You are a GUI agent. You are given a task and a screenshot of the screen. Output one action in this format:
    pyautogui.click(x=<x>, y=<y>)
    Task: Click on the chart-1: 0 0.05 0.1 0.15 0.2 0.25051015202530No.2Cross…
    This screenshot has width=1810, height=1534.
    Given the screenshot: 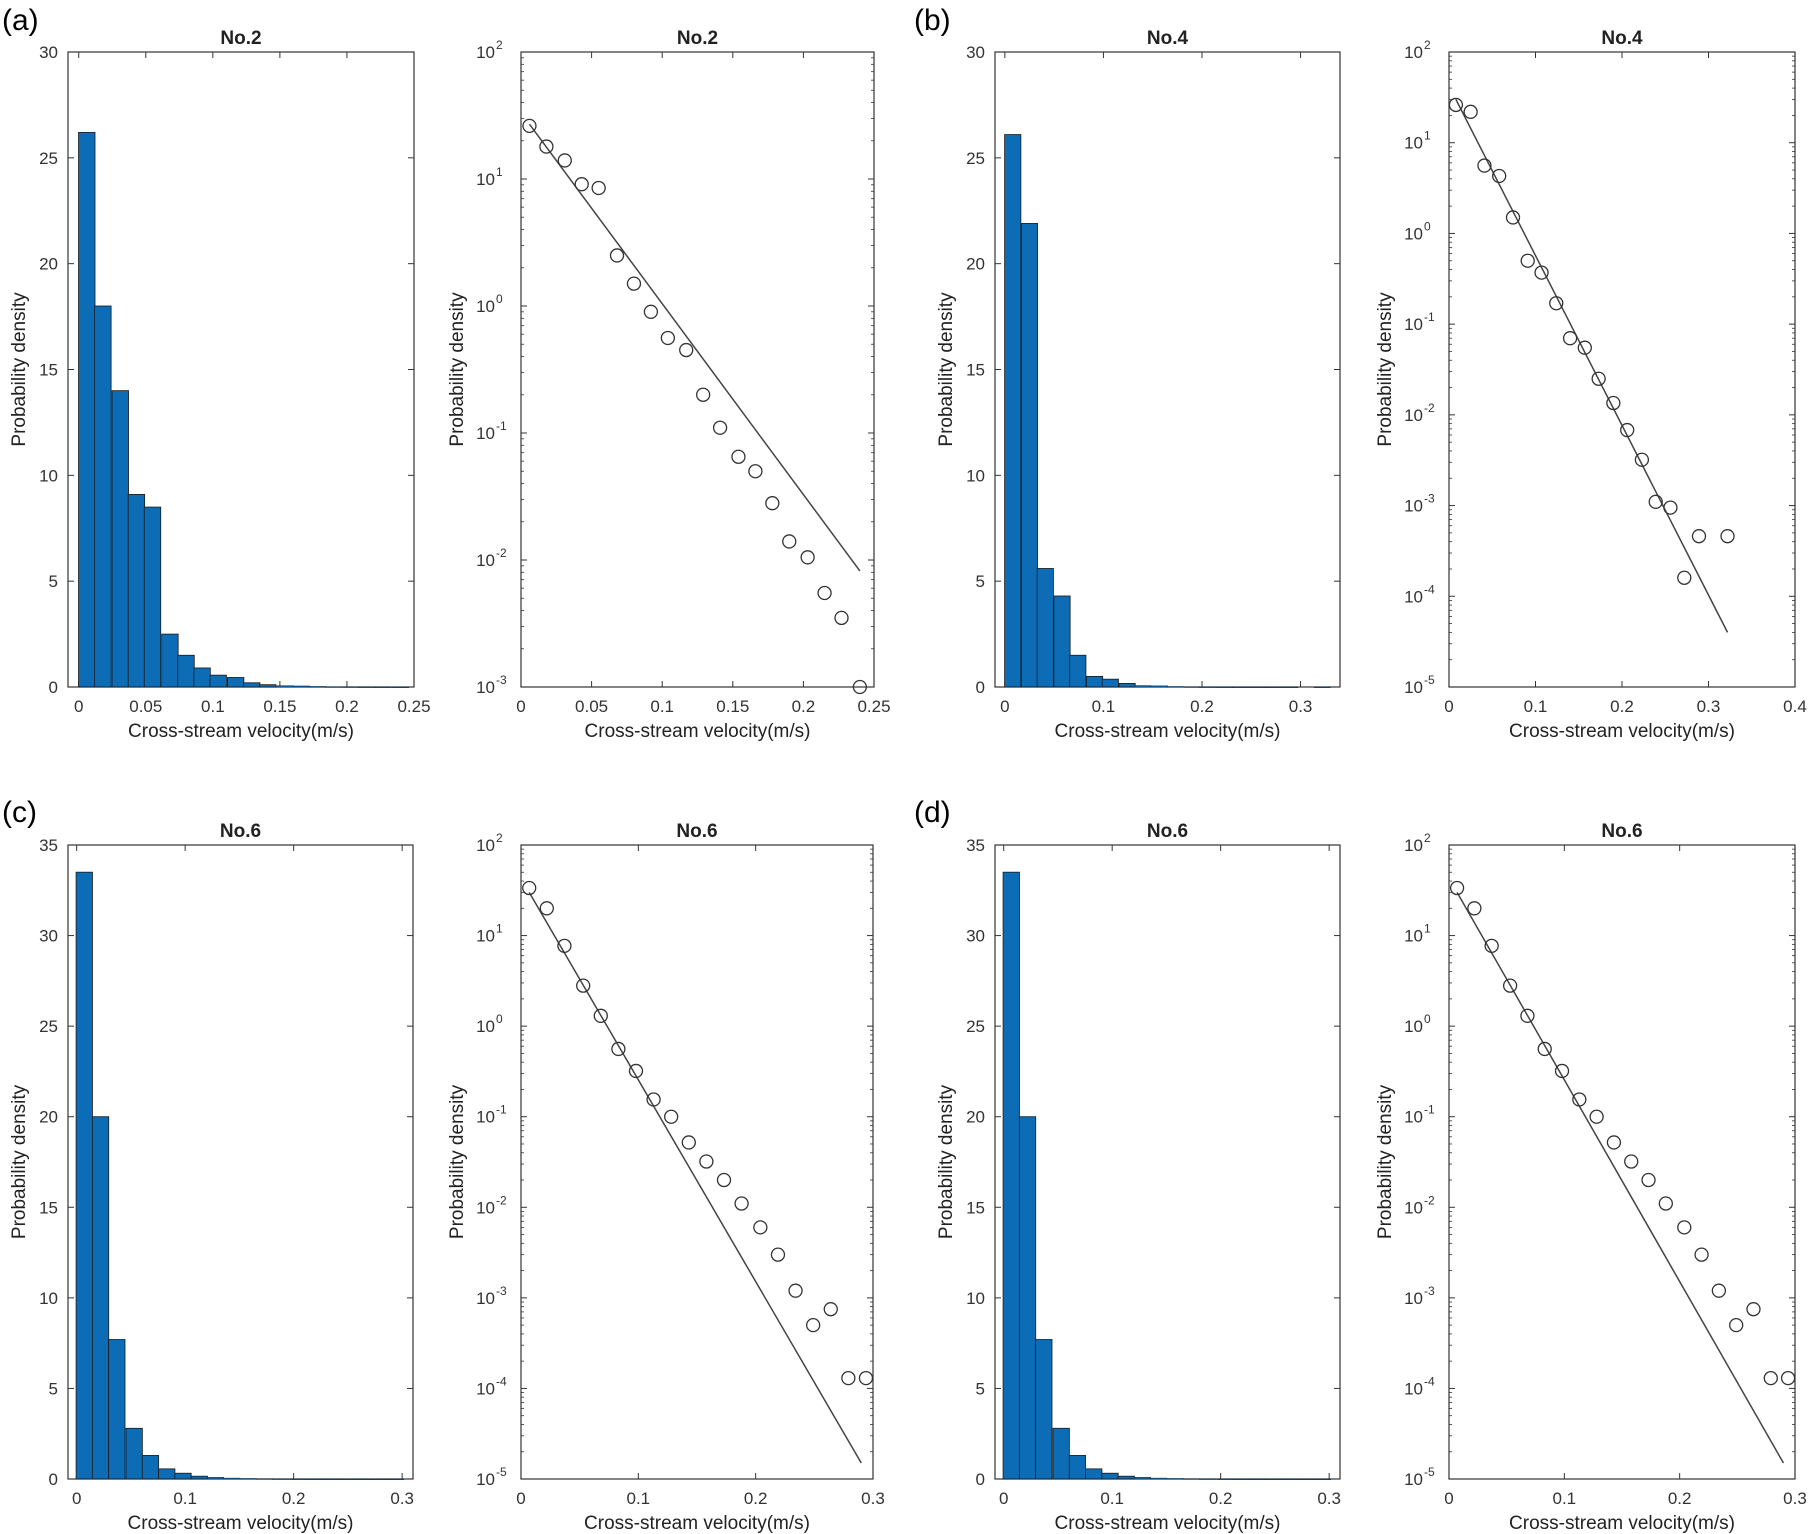 What is the action you would take?
    pyautogui.click(x=220, y=385)
    